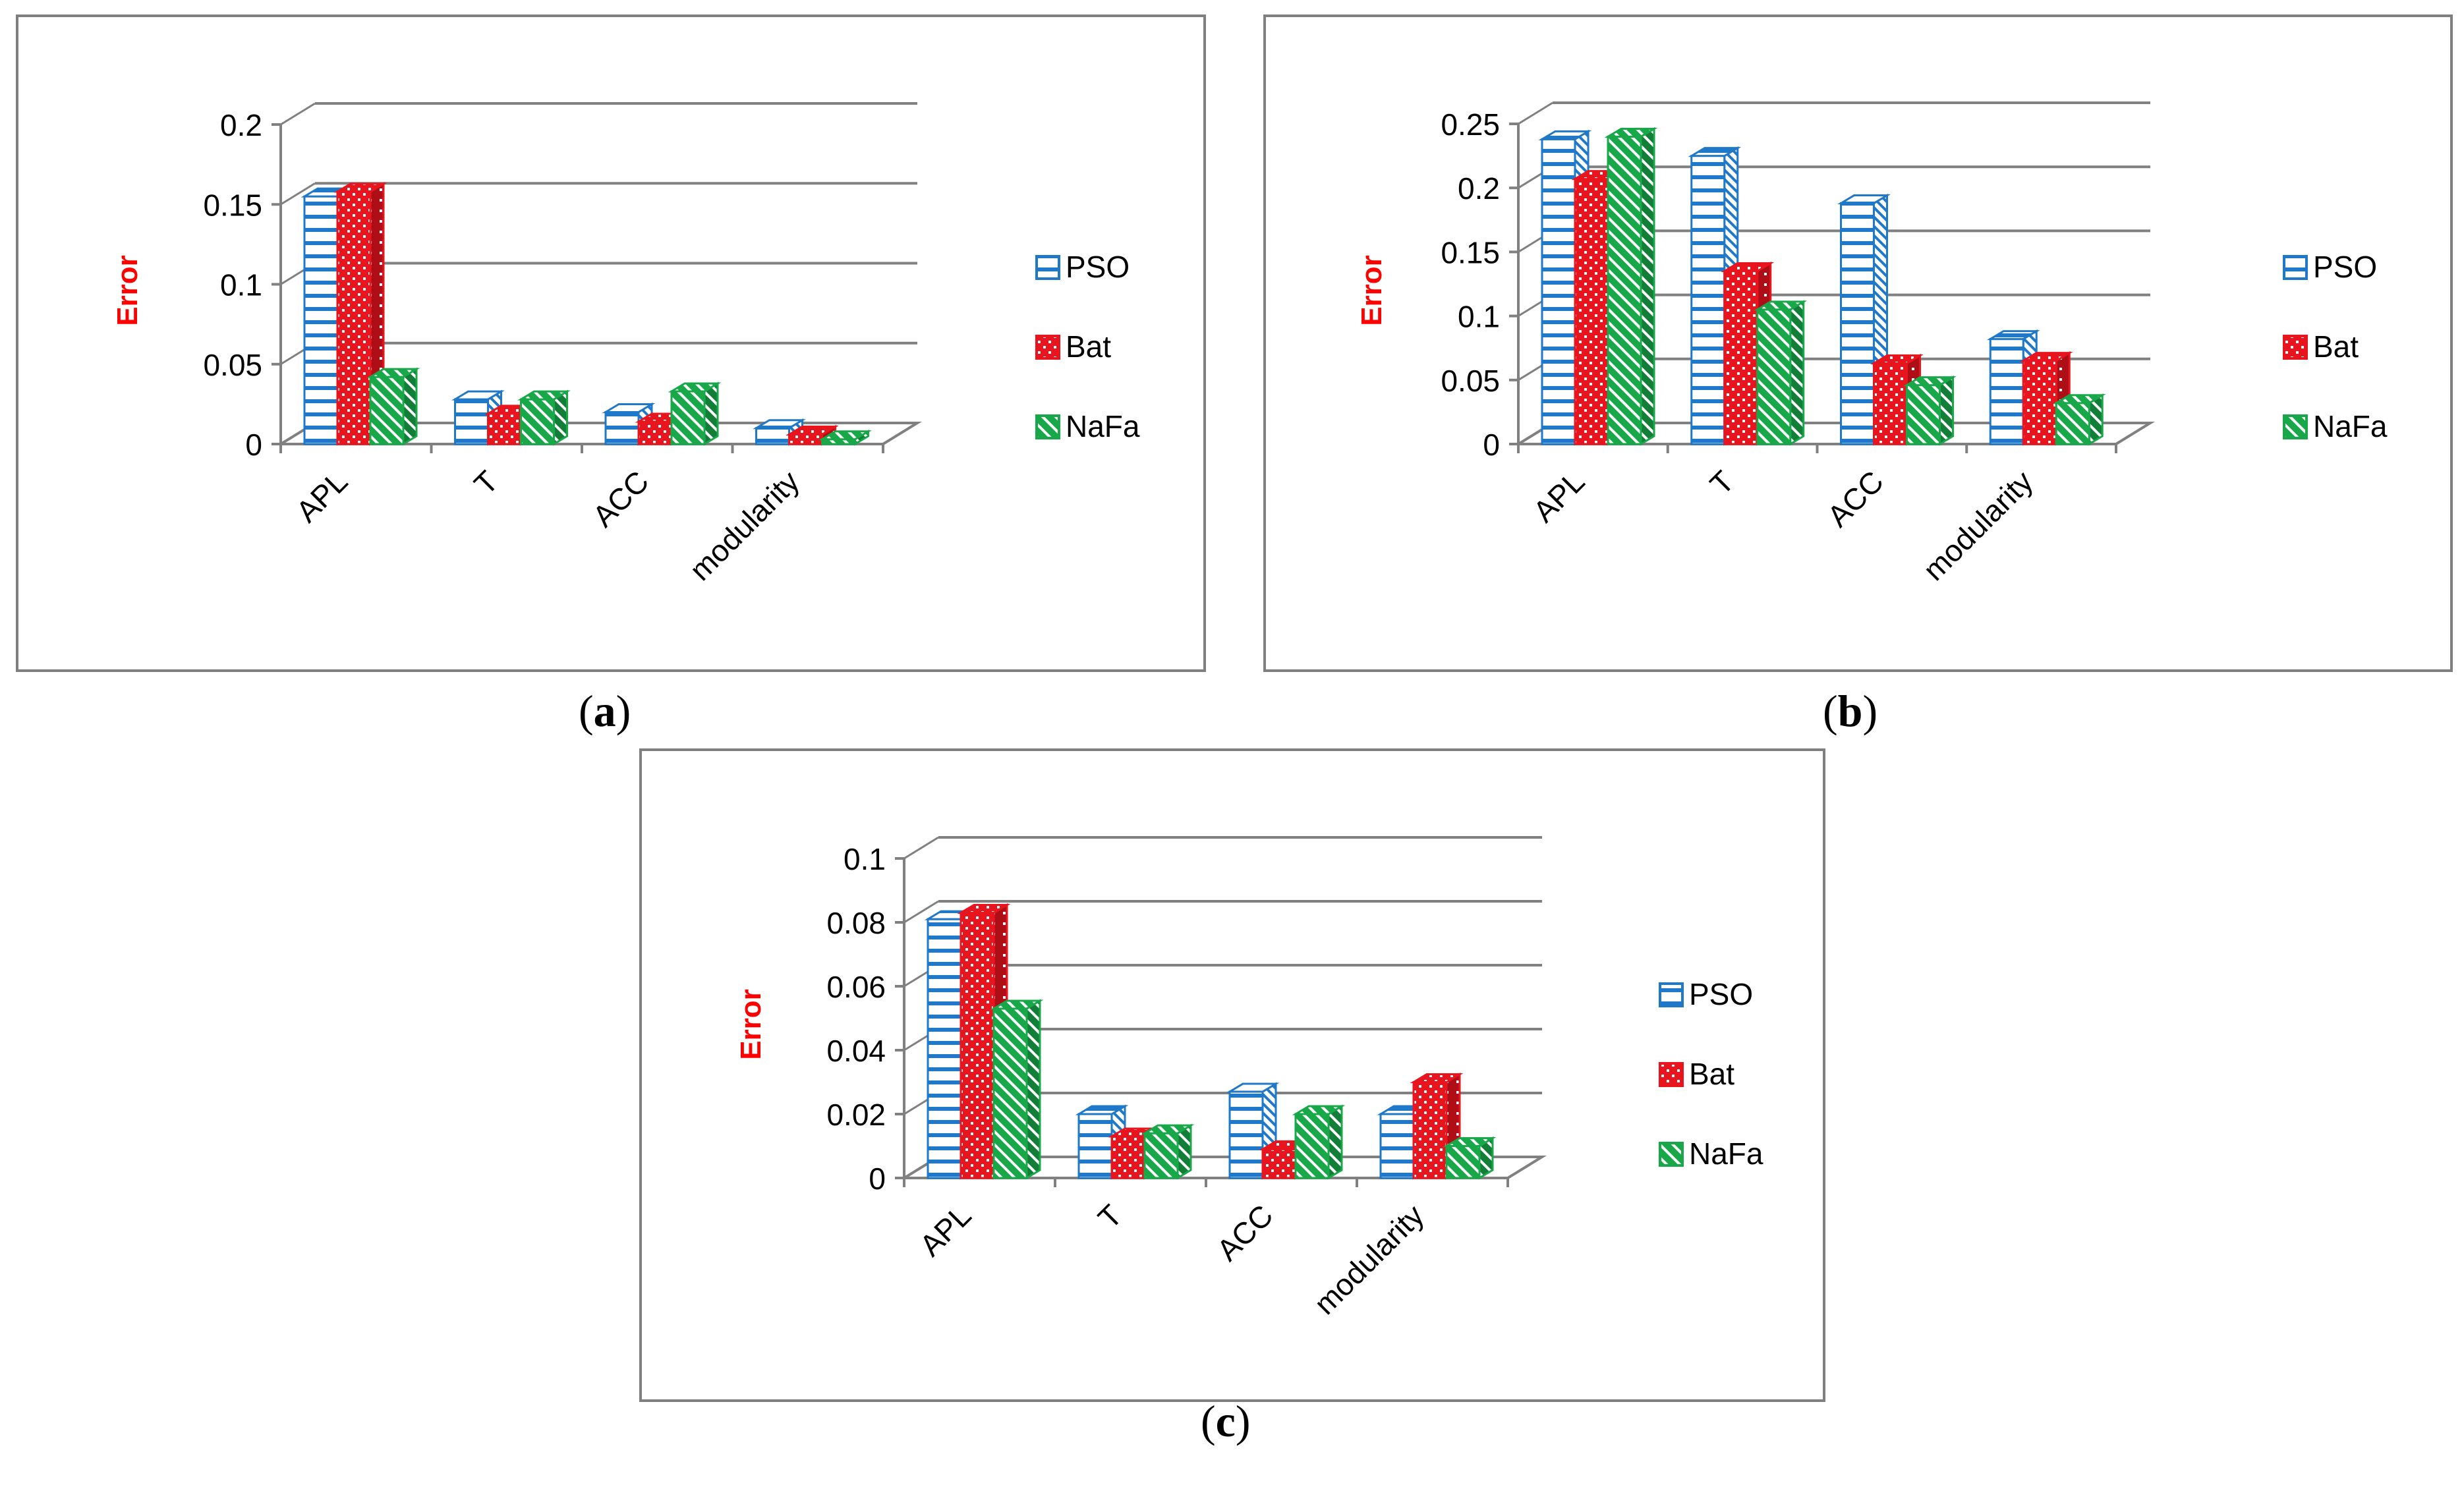 Image resolution: width=2464 pixels, height=1485 pixels. What do you see at coordinates (1430, 1130) in the screenshot?
I see `bat-bar-modularity` at bounding box center [1430, 1130].